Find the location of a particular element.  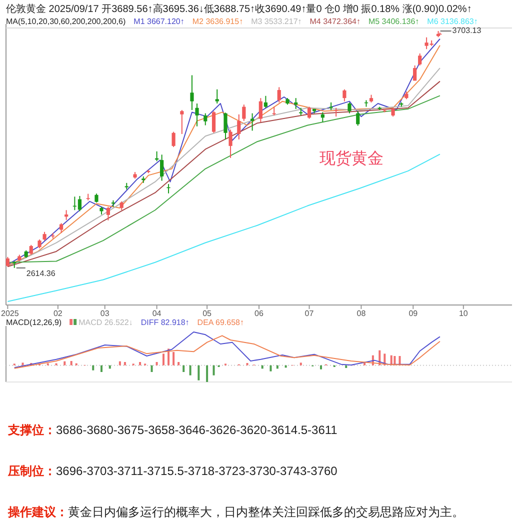

x-tick-label: 08 is located at coordinates (361, 313).